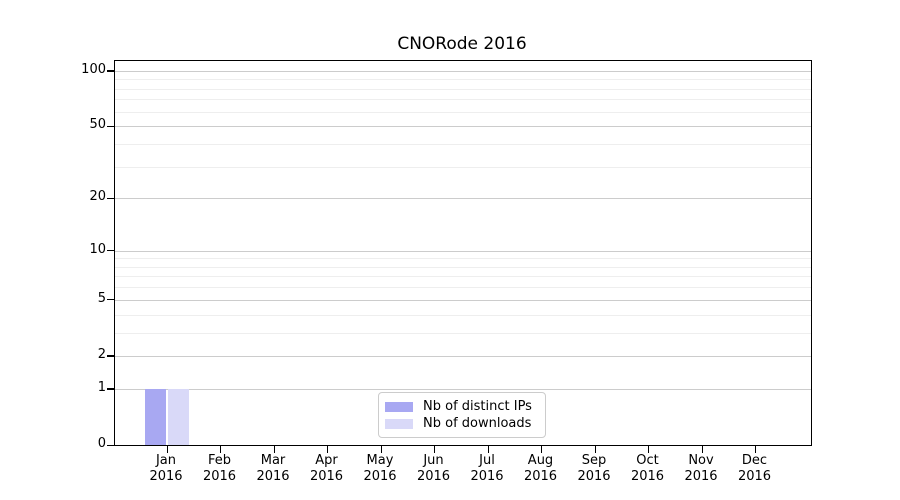  I want to click on xtick-mark-may, so click(381, 449).